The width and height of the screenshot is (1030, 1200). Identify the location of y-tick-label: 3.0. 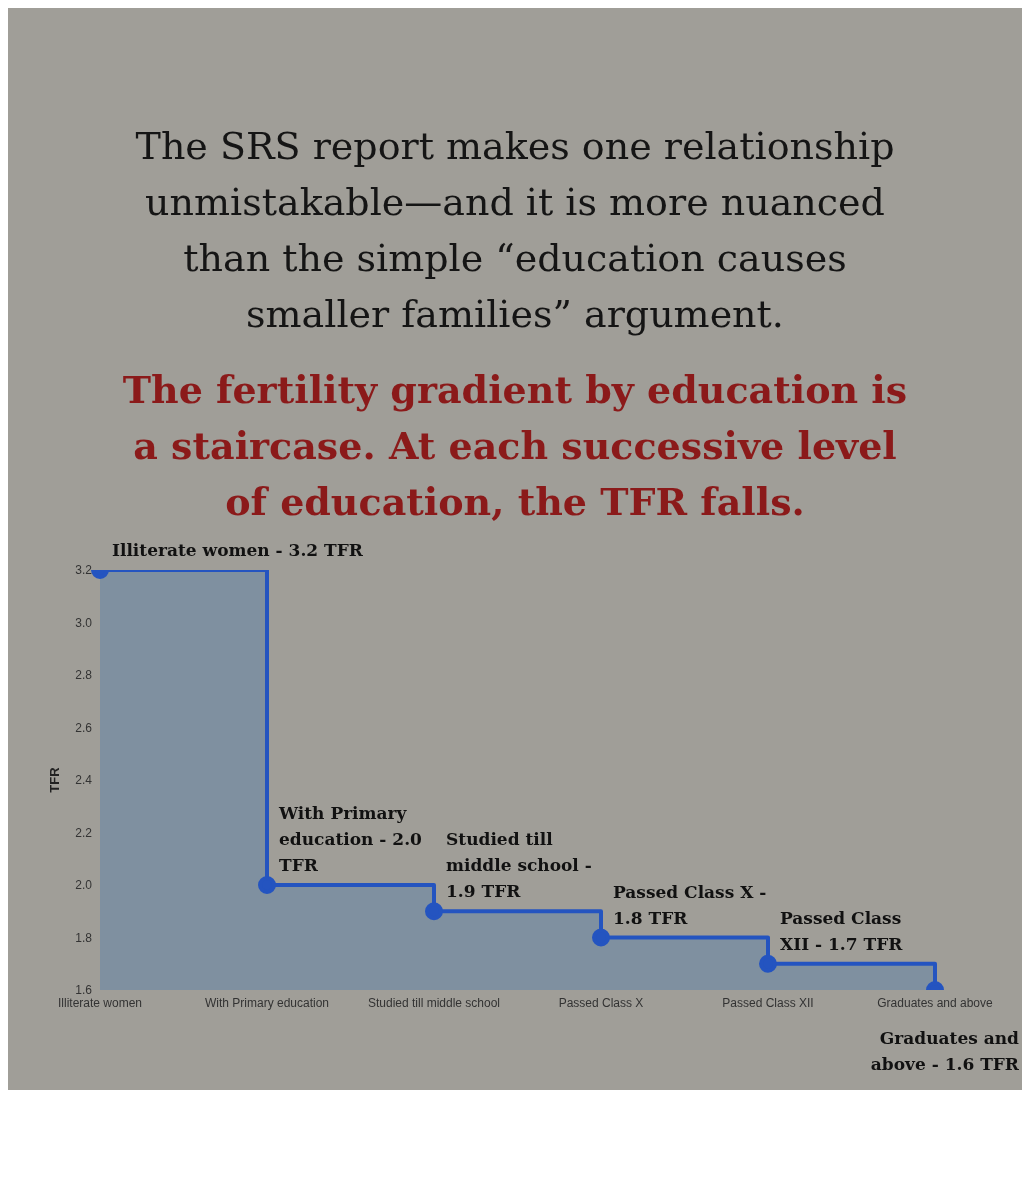
(84, 622).